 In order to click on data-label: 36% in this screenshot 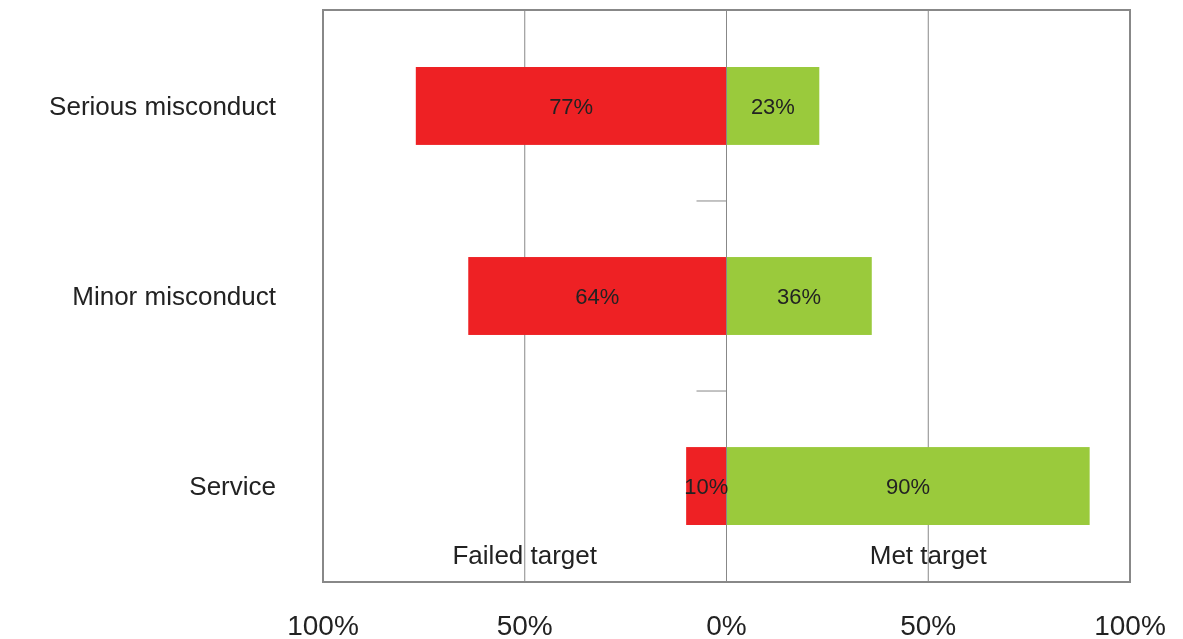, I will do `click(799, 296)`.